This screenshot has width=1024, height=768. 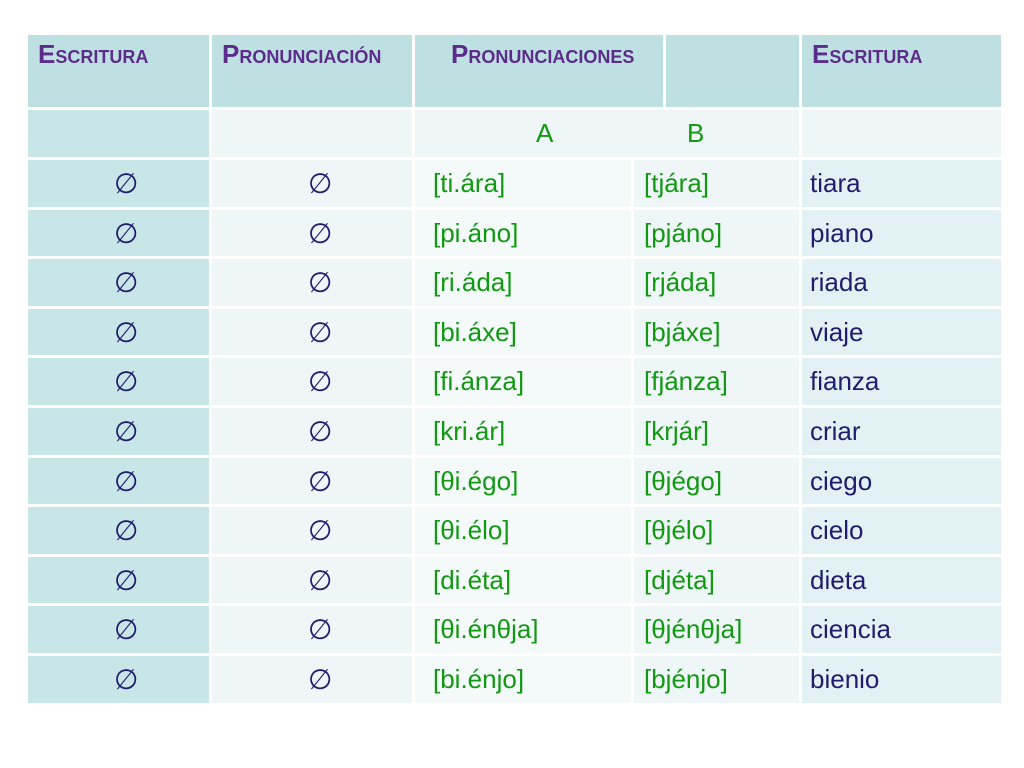 What do you see at coordinates (903, 482) in the screenshot?
I see `spelling-word: ciego` at bounding box center [903, 482].